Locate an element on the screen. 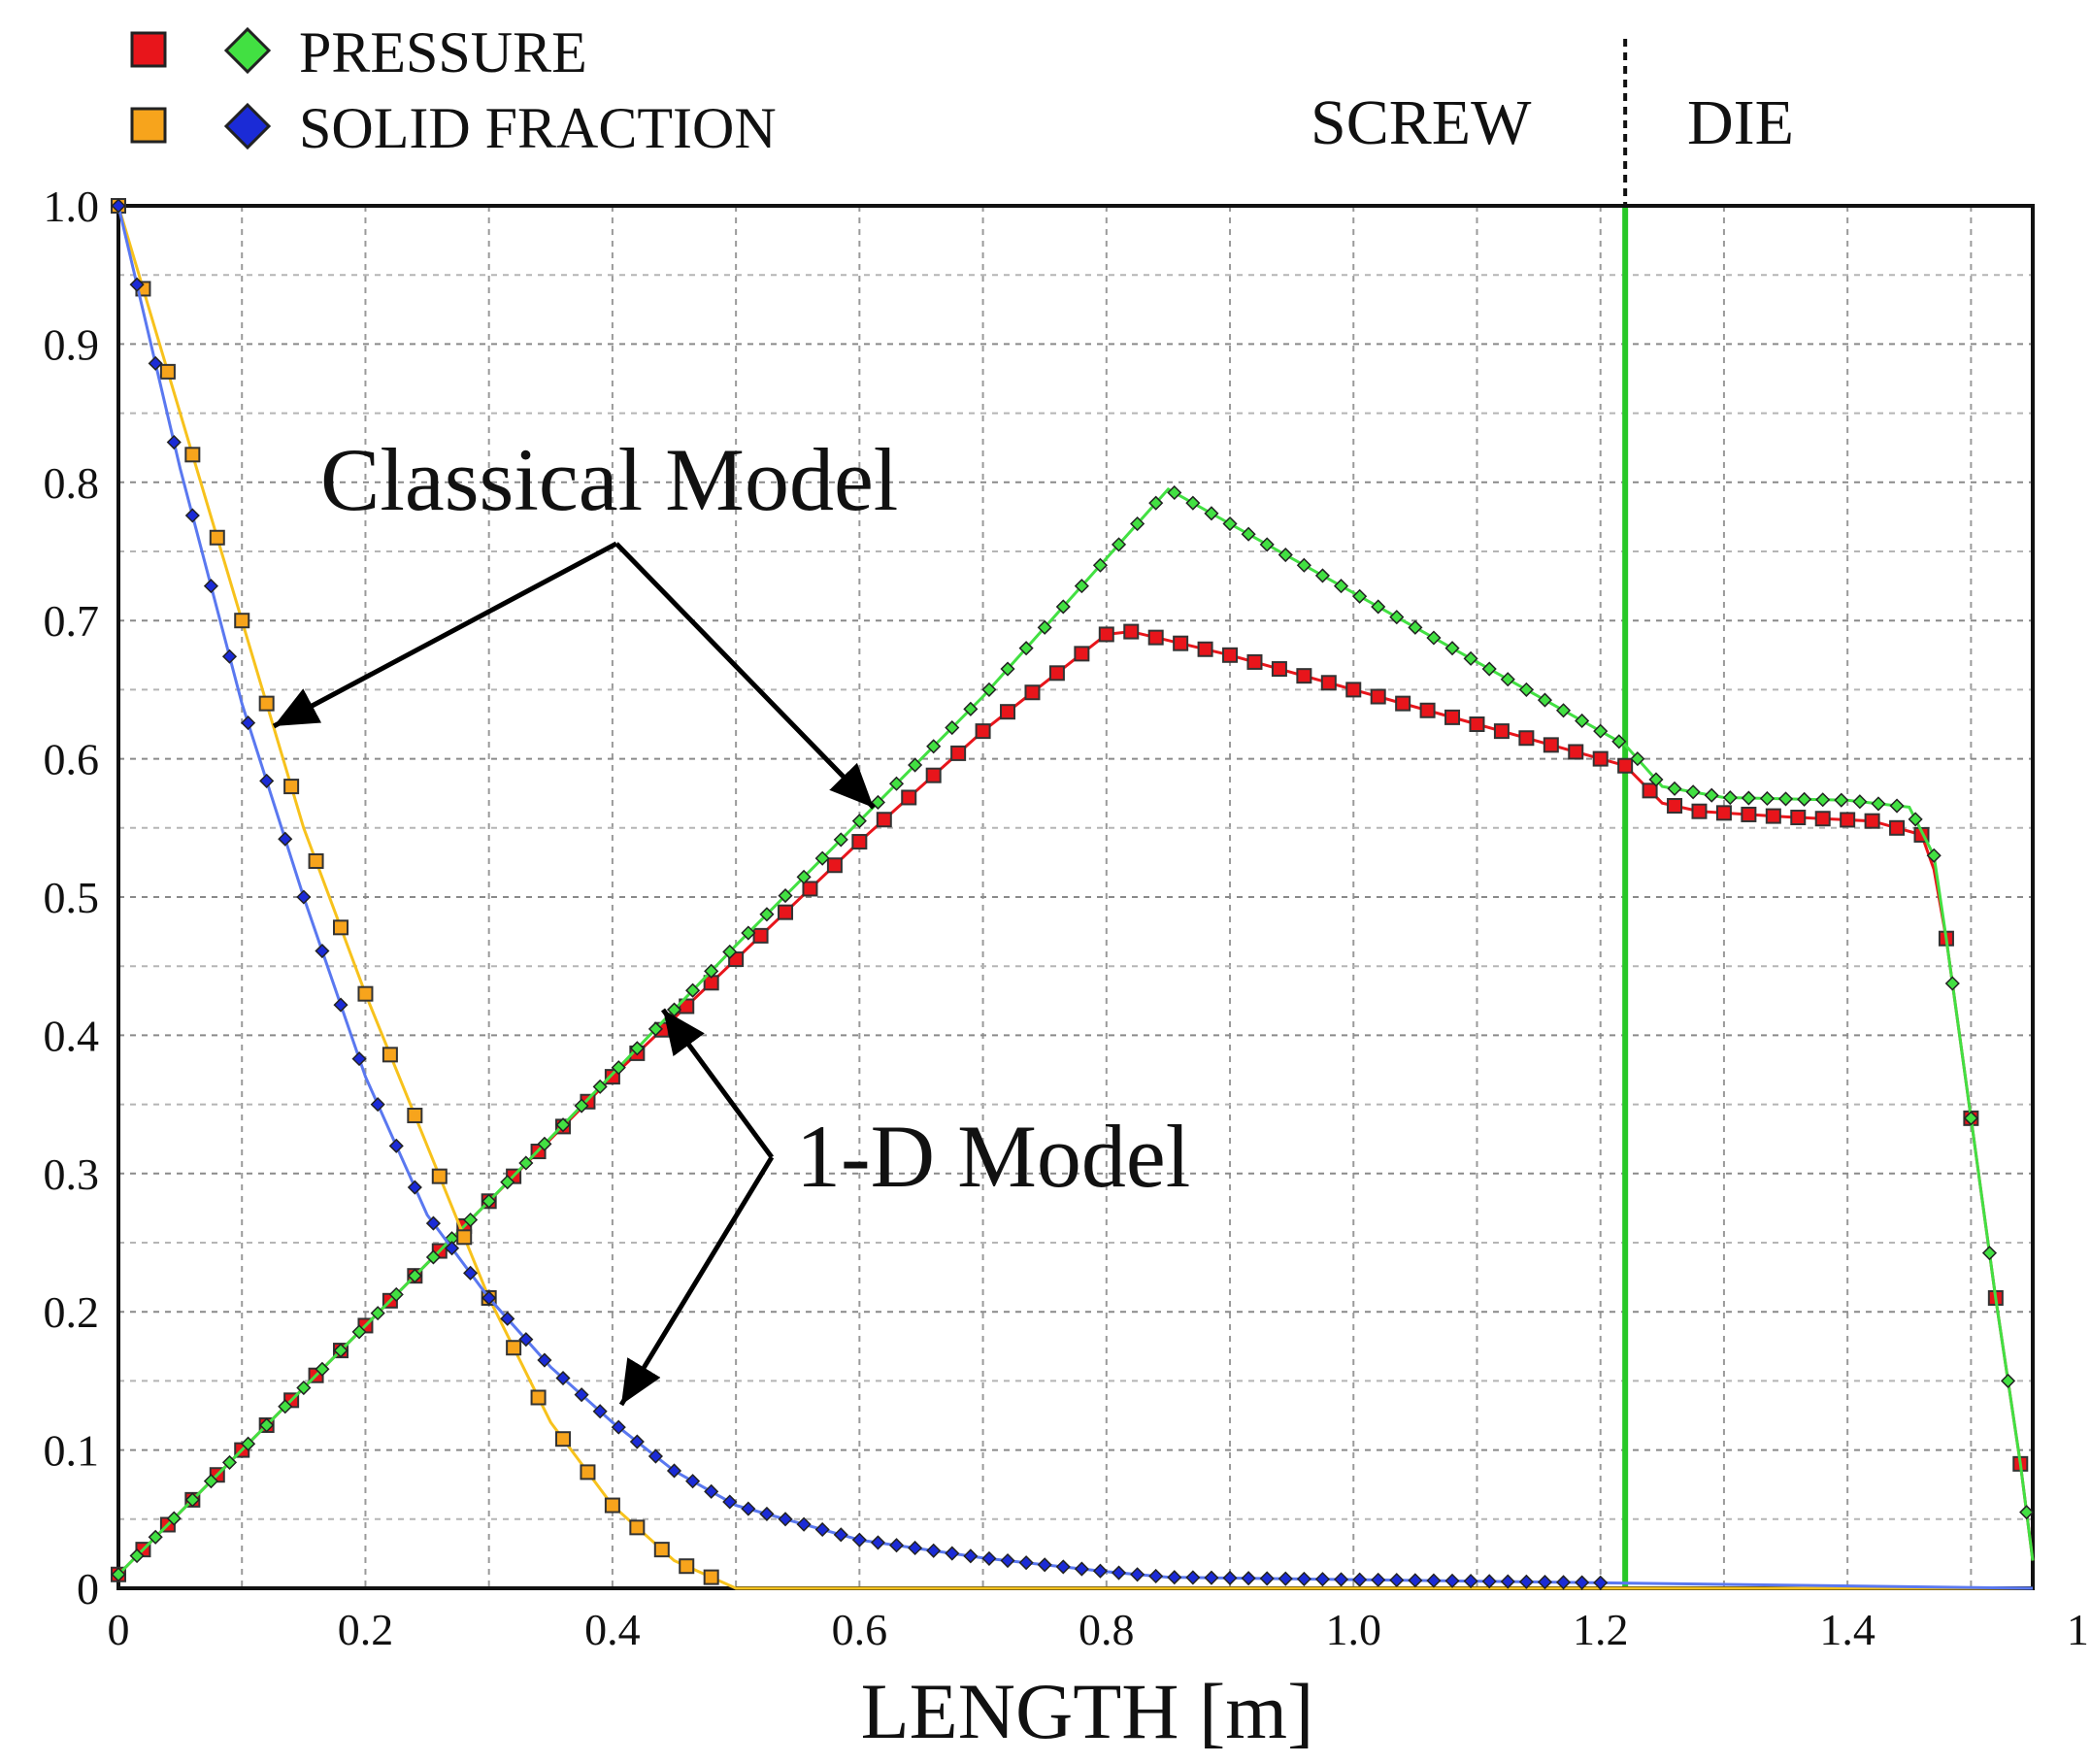  x-tick-label: 0.8 is located at coordinates (1107, 1629).